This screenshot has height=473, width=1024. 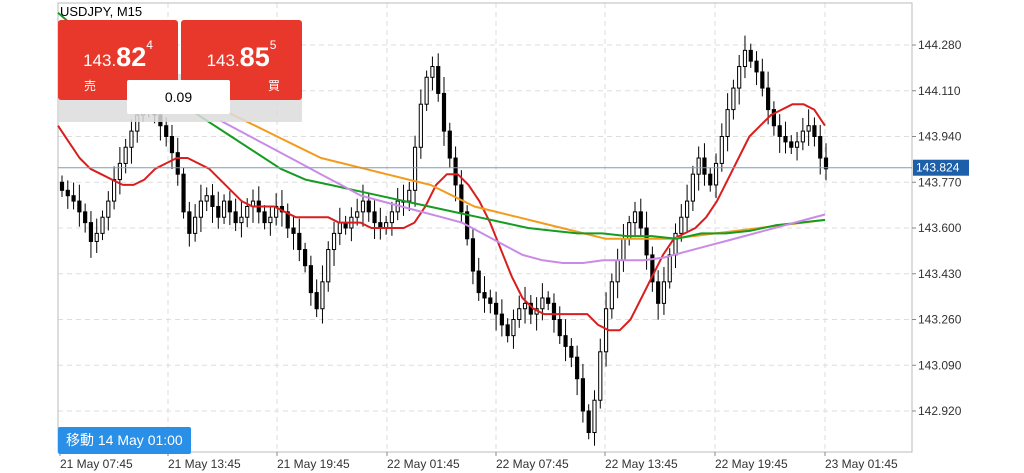 I want to click on sell-price: 143.824, so click(x=118, y=55).